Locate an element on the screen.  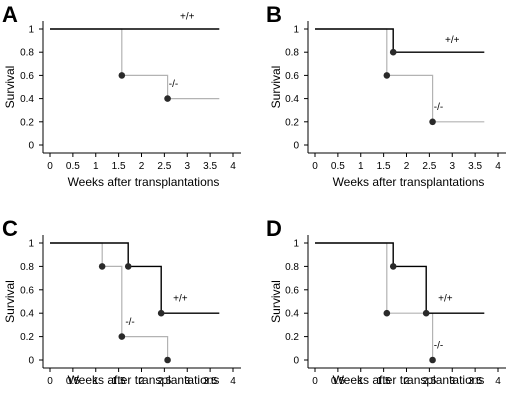
panel-letter: A is located at coordinates (10, 14).